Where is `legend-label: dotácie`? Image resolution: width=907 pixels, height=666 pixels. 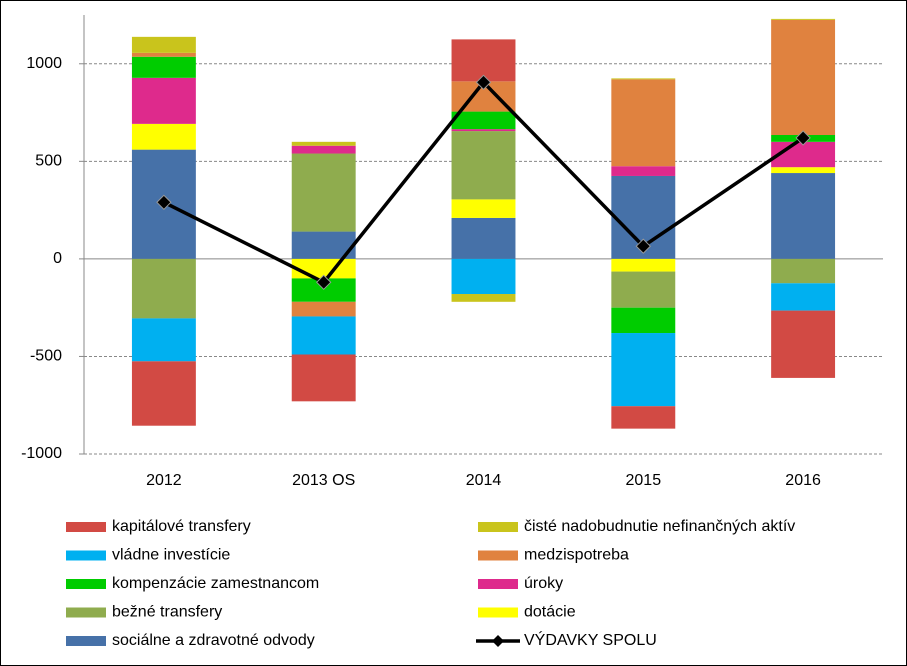
legend-label: dotácie is located at coordinates (550, 612).